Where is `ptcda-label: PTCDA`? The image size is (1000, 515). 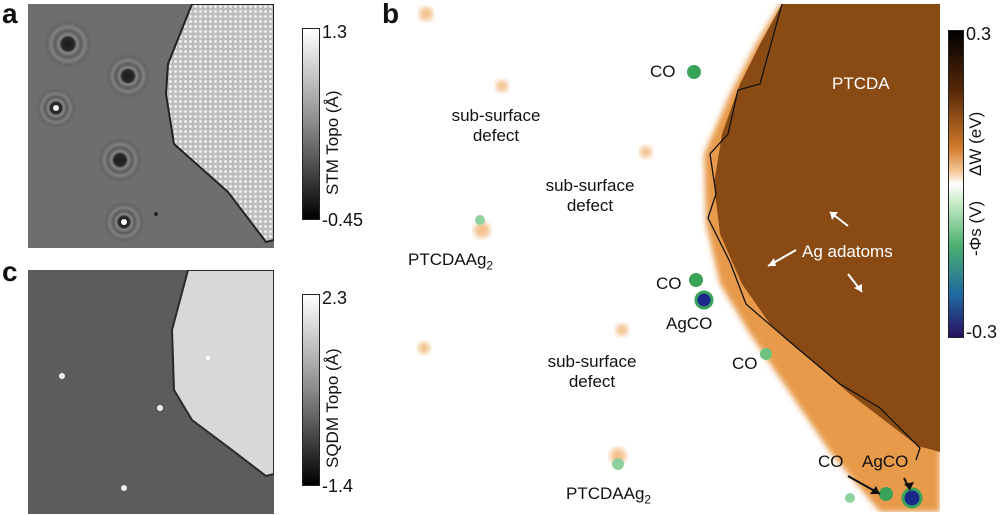 ptcda-label: PTCDA is located at coordinates (861, 83).